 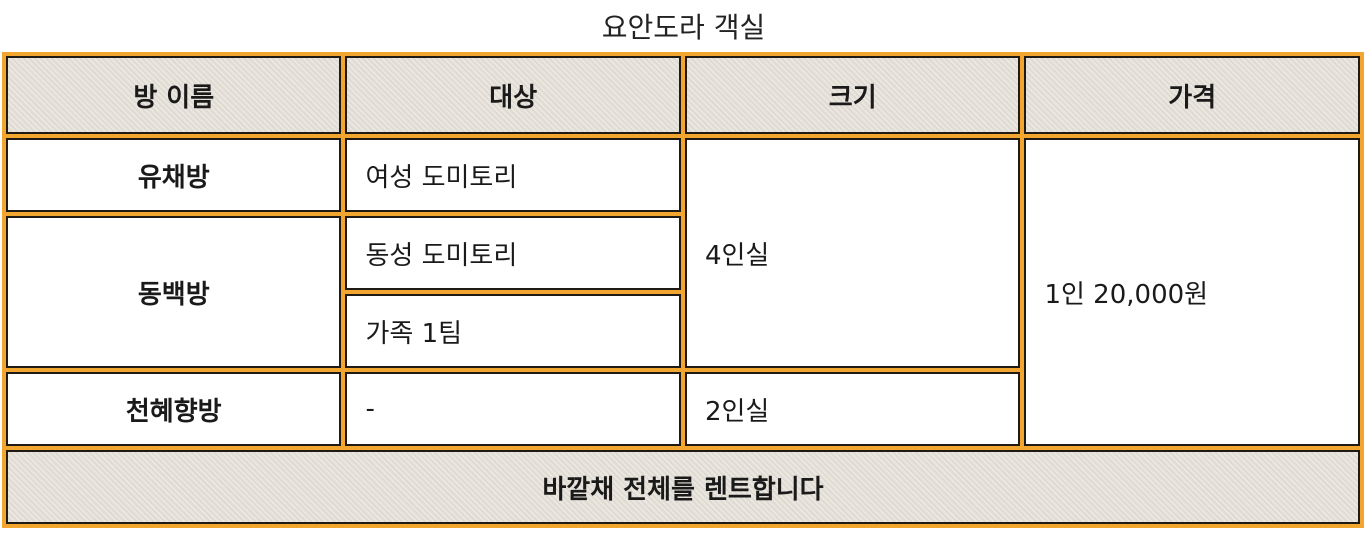 I want to click on table-row: 천혜향방 - 2인실, so click(x=683, y=409).